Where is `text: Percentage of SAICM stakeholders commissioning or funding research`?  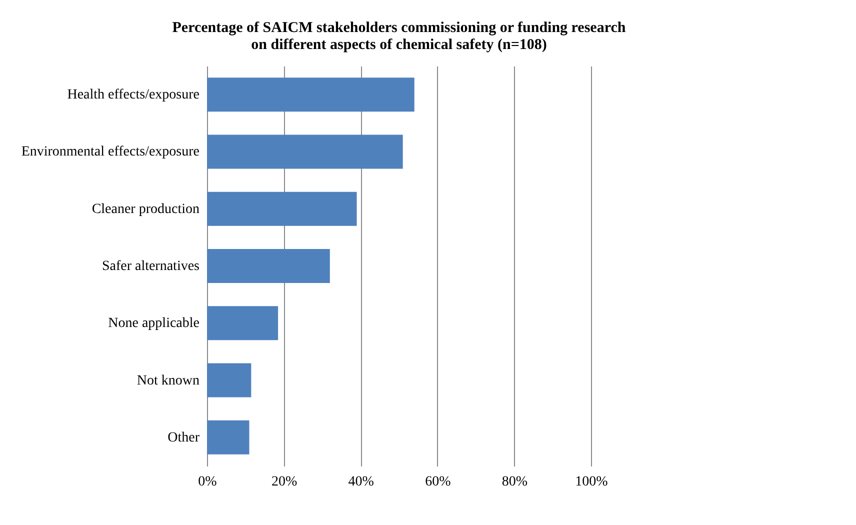 text: Percentage of SAICM stakeholders commissioning or funding research is located at coordinates (399, 28).